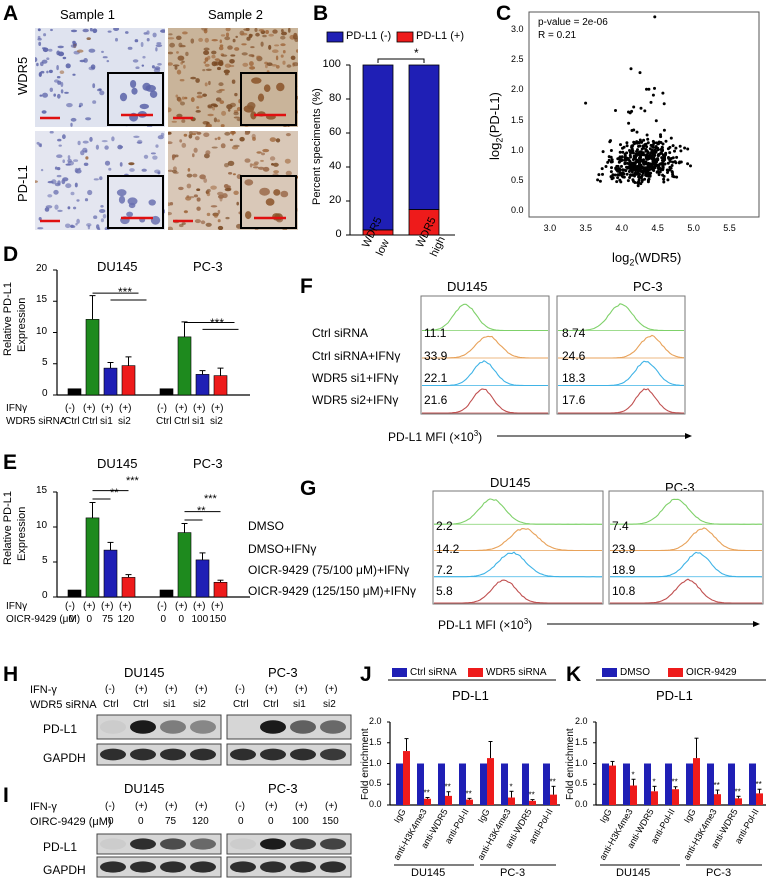 The width and height of the screenshot is (772, 885). I want to click on g-xlabel: PD-L1 MFI (×103), so click(485, 624).